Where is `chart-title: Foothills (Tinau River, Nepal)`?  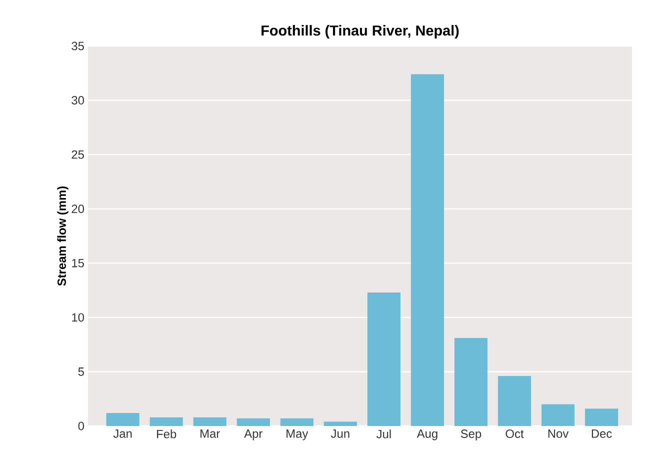 chart-title: Foothills (Tinau River, Nepal) is located at coordinates (360, 31).